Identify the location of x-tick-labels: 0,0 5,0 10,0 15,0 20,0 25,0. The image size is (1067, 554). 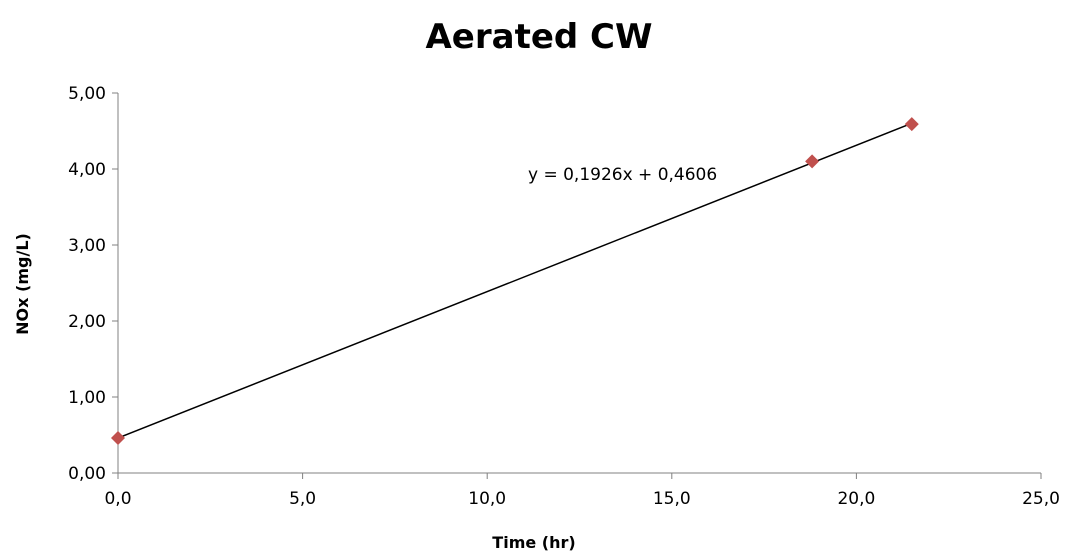
(581, 499).